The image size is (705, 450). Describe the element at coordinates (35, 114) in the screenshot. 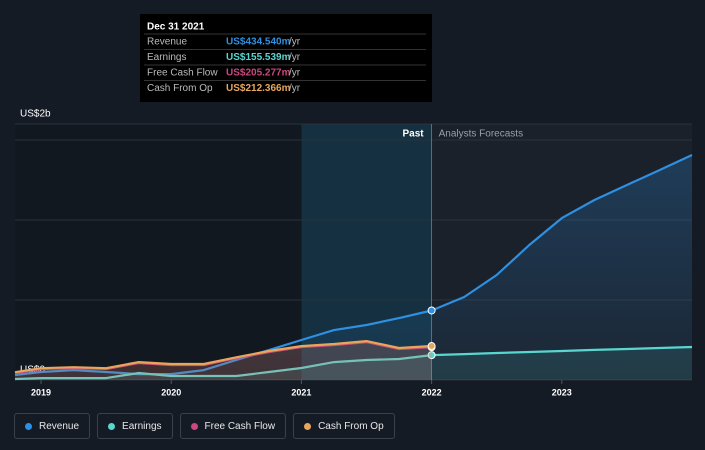

I see `y-tick-label: US$2b` at that location.